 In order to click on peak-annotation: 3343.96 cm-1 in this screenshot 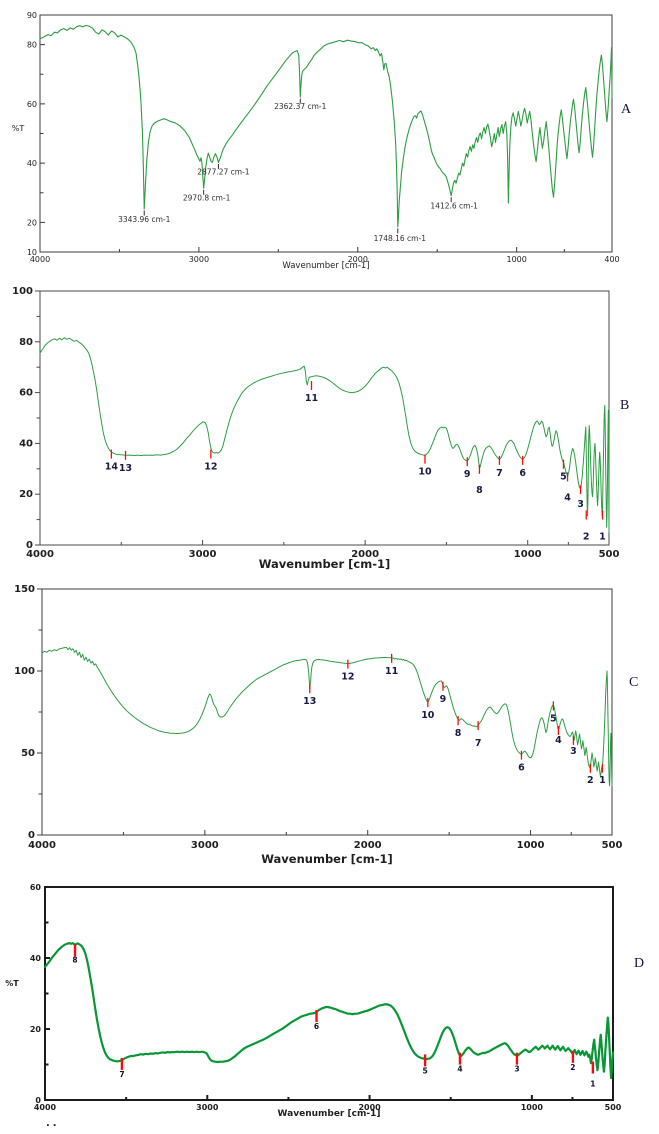, I will do `click(144, 219)`.